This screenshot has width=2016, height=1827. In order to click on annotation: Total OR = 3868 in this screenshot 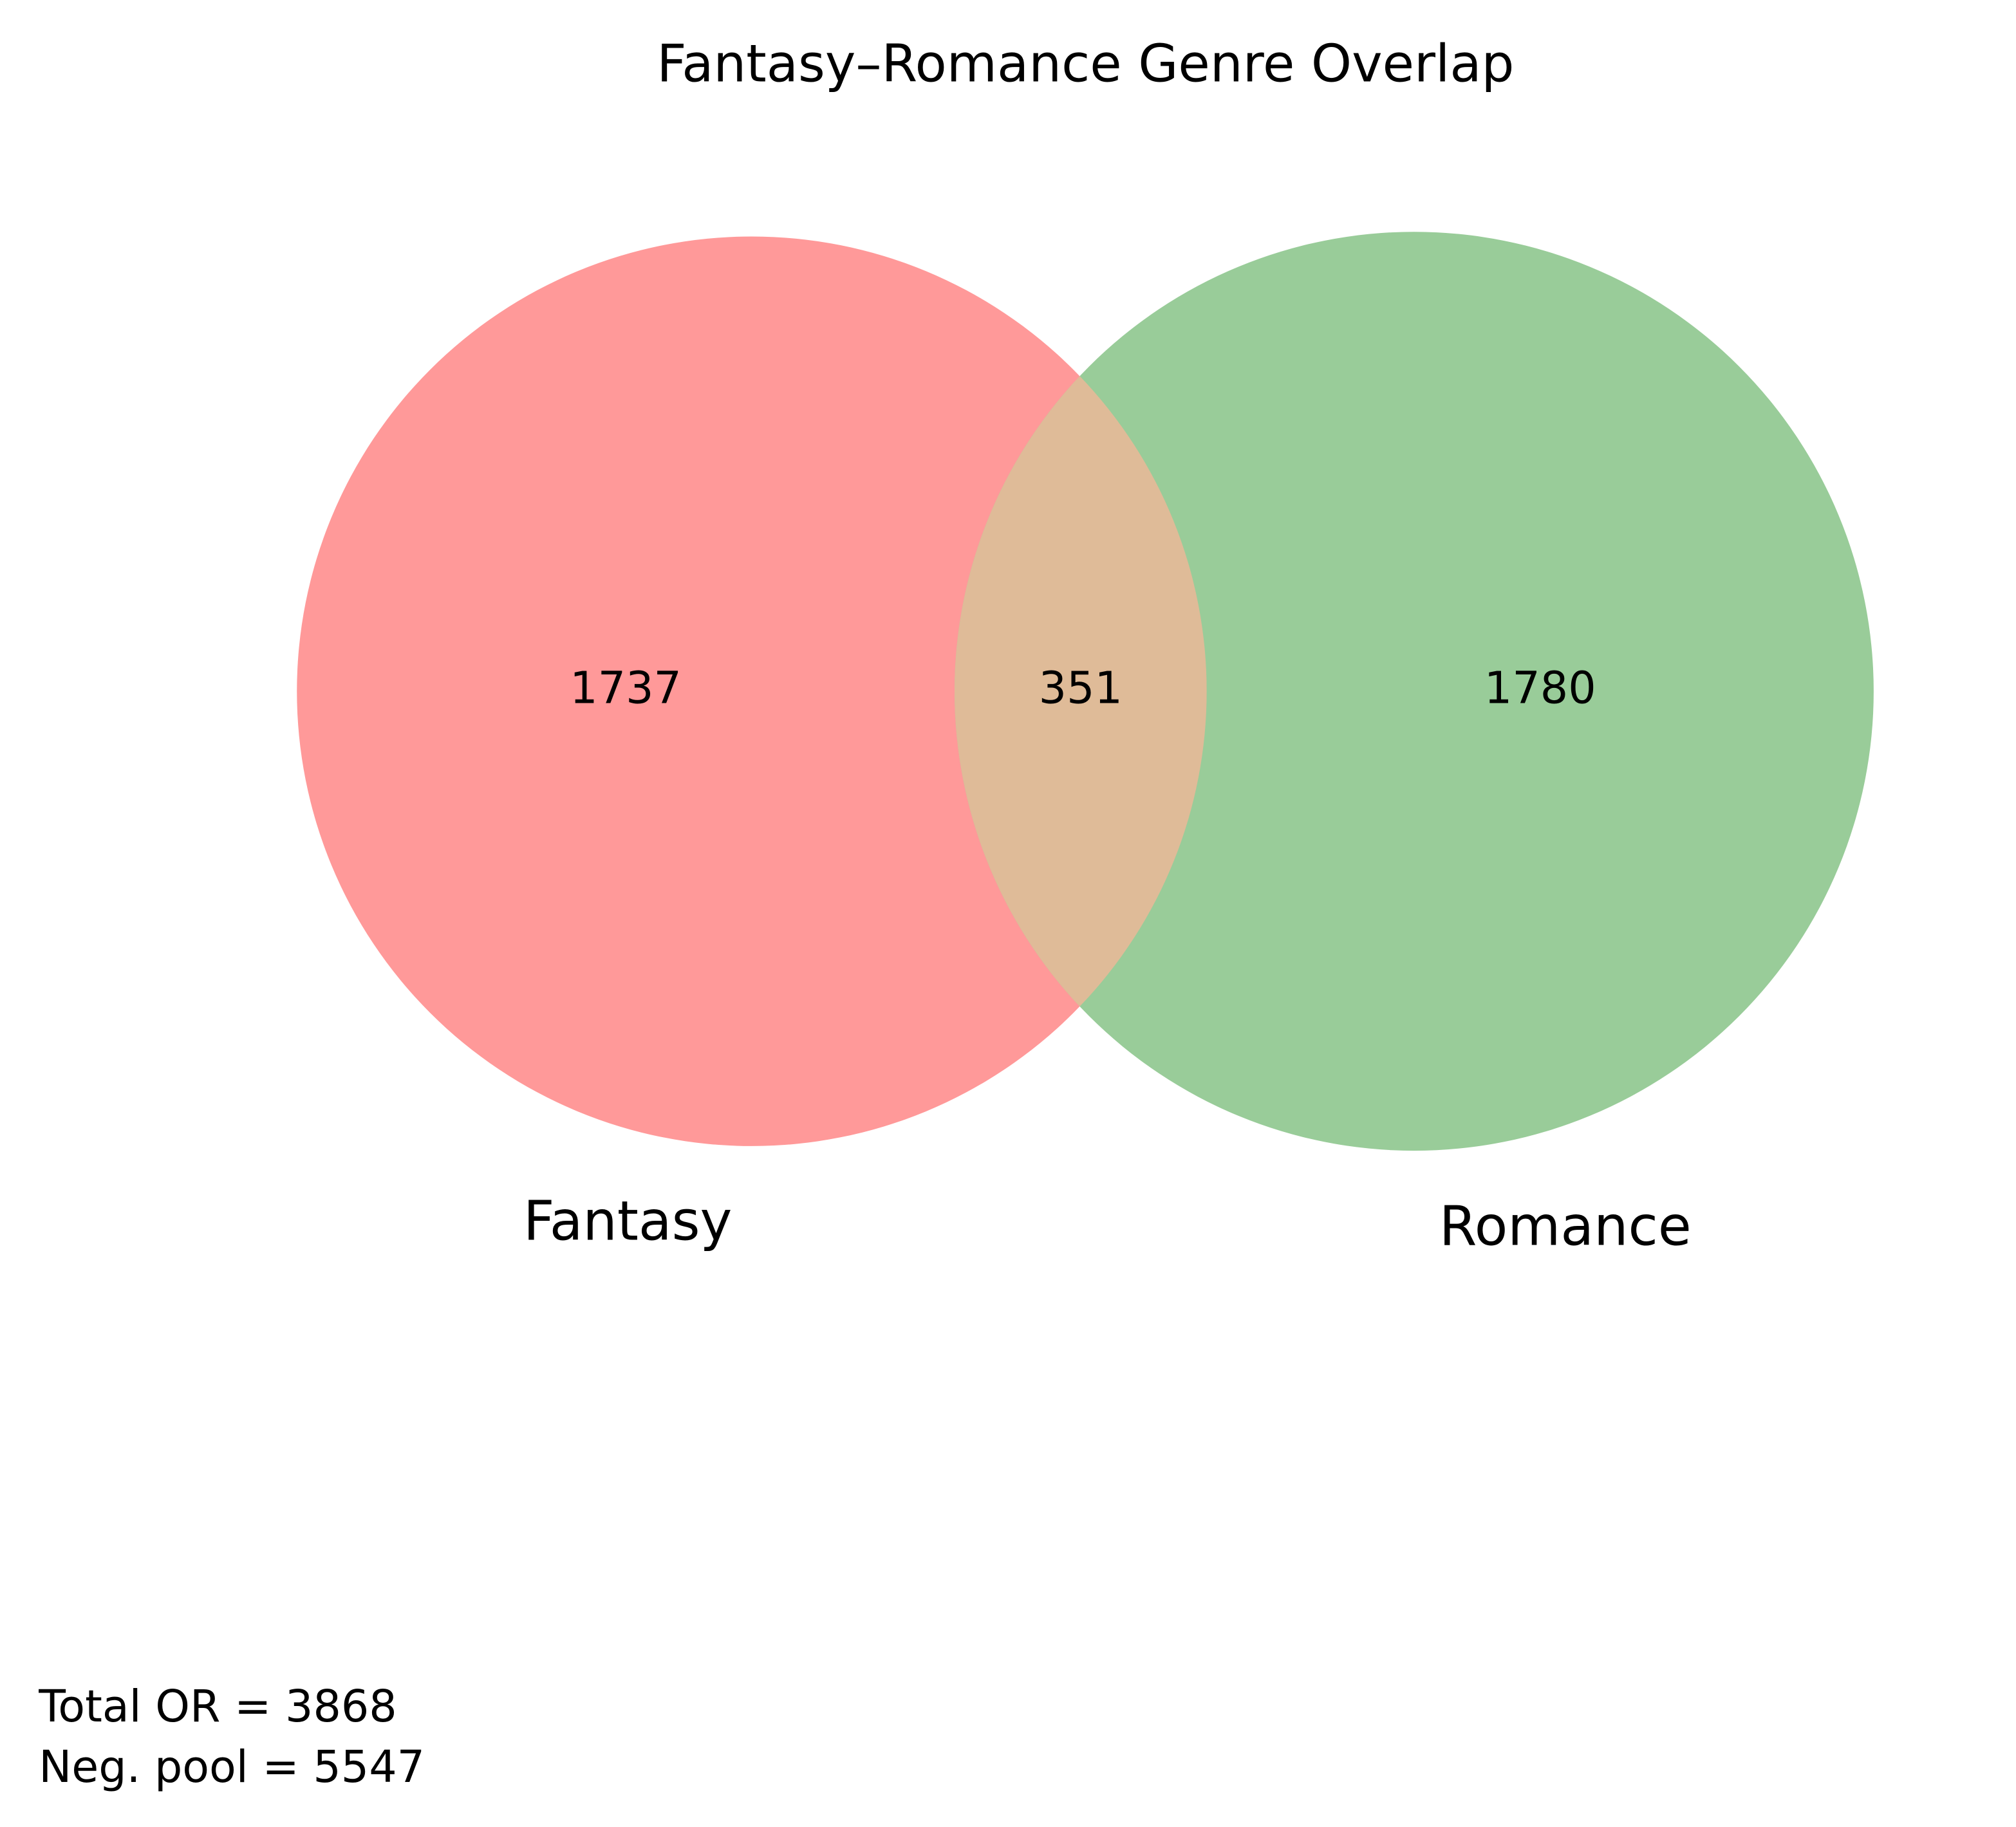, I will do `click(217, 1707)`.